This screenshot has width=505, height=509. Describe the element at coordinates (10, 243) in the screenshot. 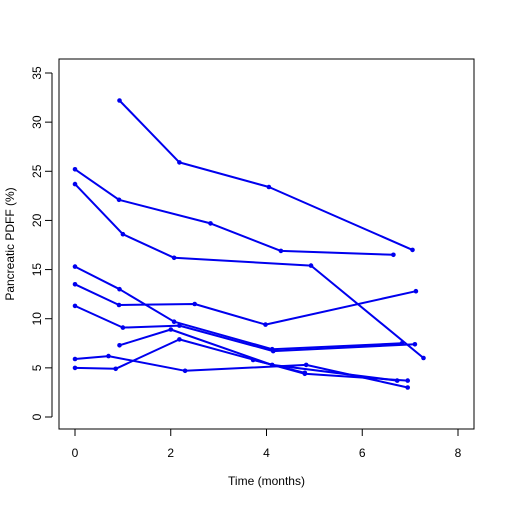

I see `y-axis-title: Pancreatic PDFF (%)` at that location.